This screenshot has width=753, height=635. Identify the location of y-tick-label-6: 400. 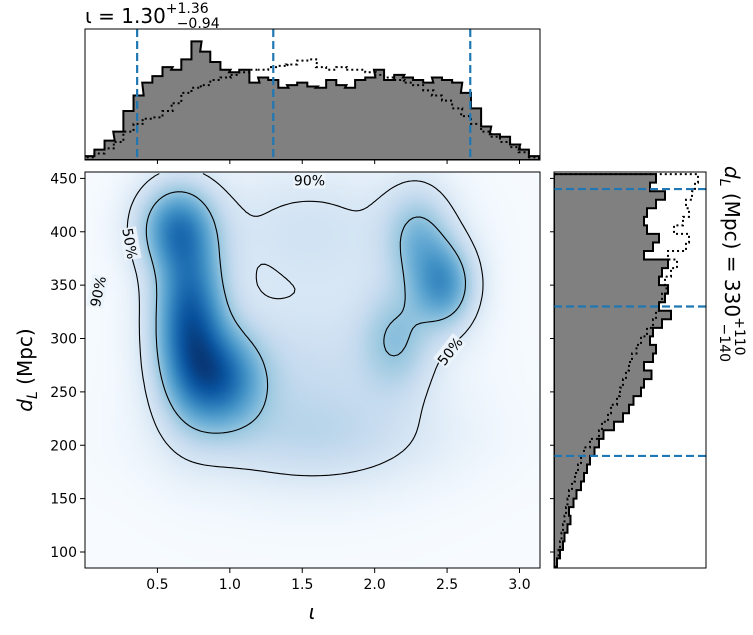
(63, 233).